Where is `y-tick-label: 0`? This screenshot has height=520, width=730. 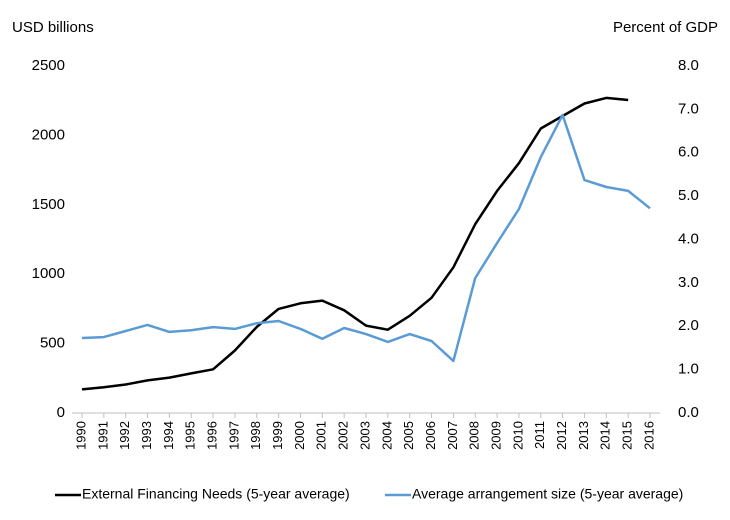
y-tick-label: 0 is located at coordinates (61, 412).